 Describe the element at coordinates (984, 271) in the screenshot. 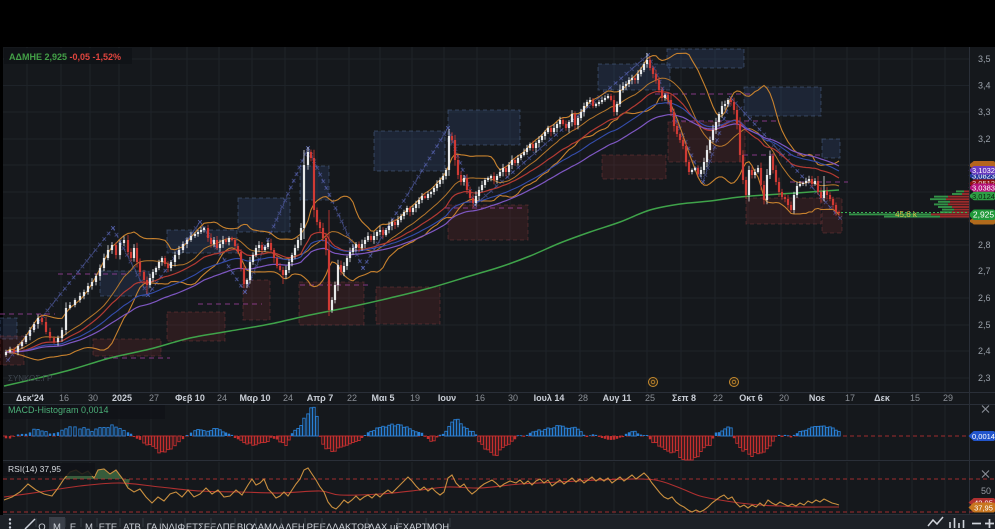

I see `svg-text: 2,7` at that location.